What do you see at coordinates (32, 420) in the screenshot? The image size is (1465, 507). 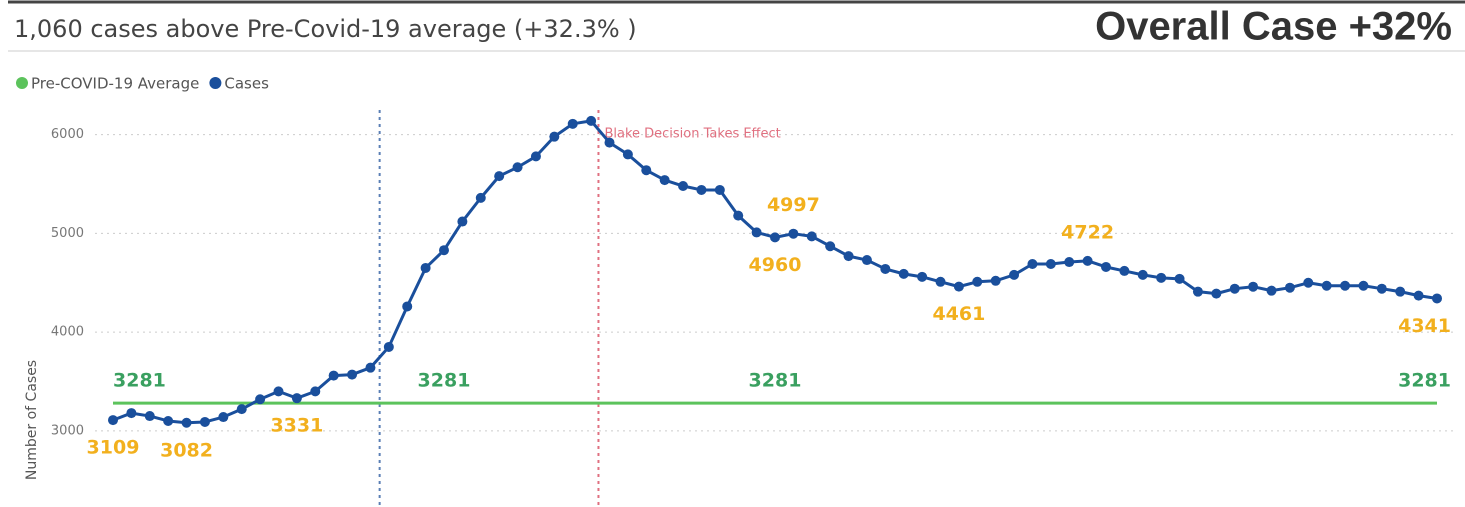 I see `y-axis-label: Number of Cases` at bounding box center [32, 420].